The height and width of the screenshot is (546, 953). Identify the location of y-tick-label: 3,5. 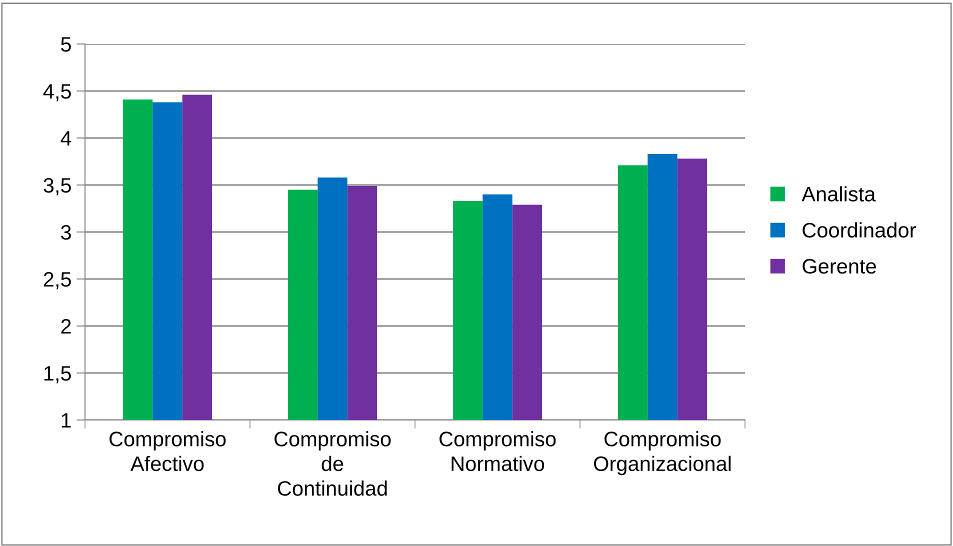
(57, 187).